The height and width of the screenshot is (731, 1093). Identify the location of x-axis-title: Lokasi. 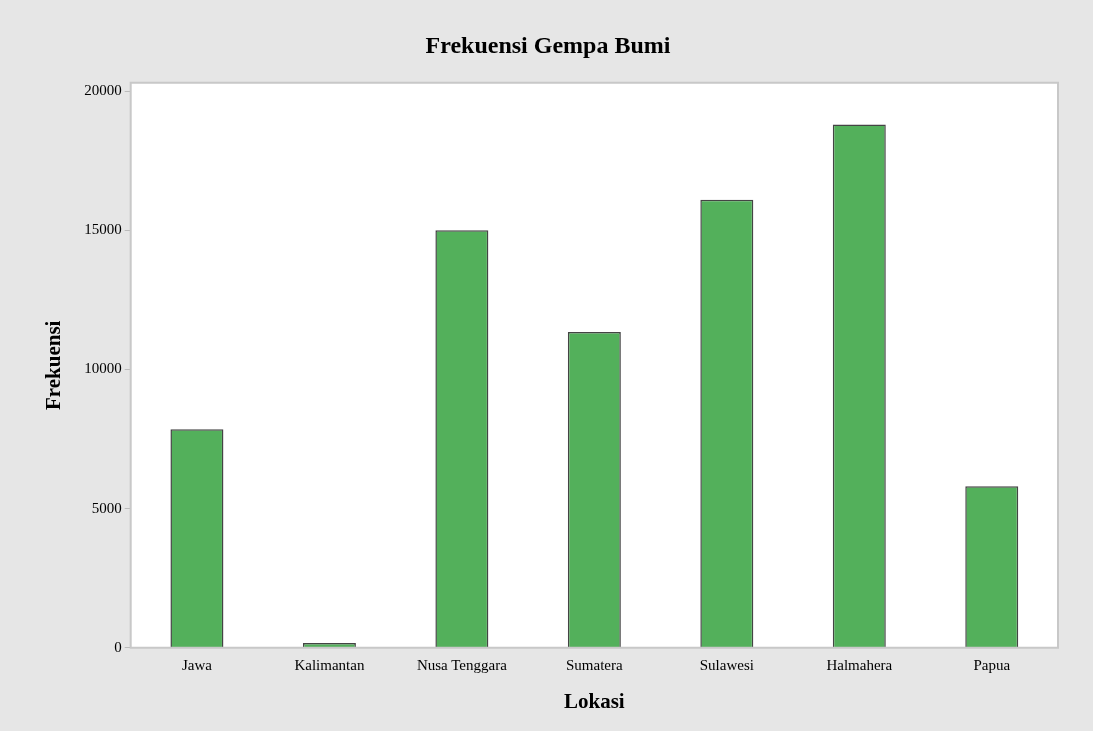
(594, 700).